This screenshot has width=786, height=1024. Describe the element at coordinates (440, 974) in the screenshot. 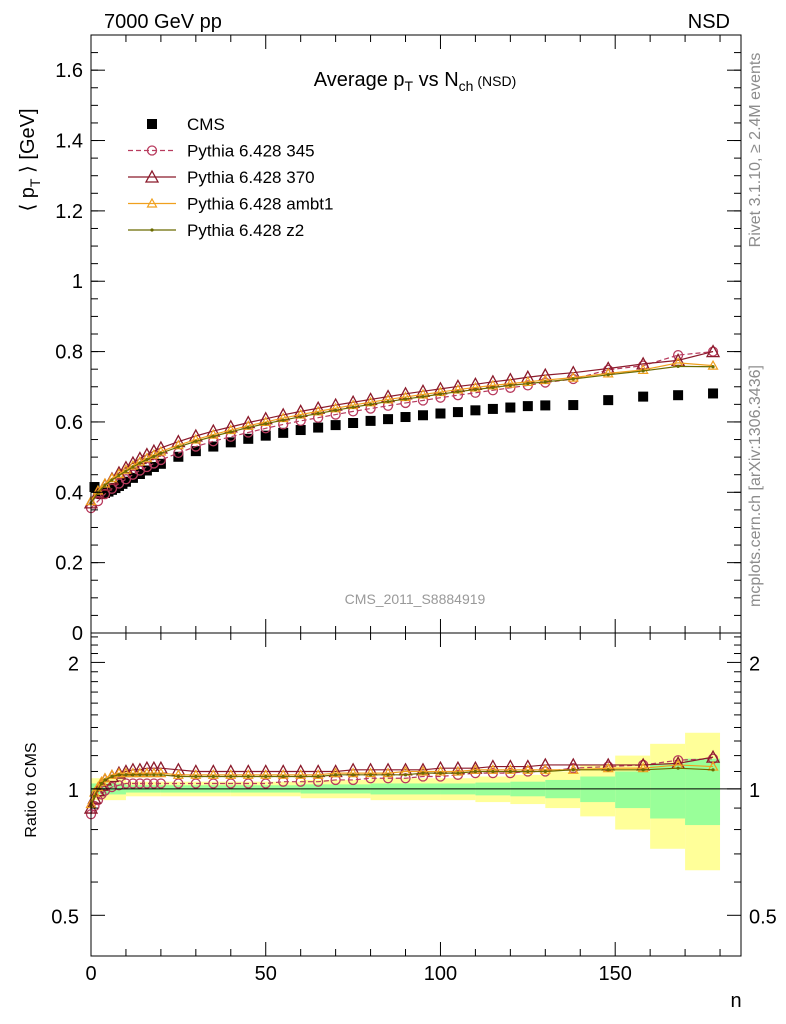

I see `x-tick-label: 100` at that location.